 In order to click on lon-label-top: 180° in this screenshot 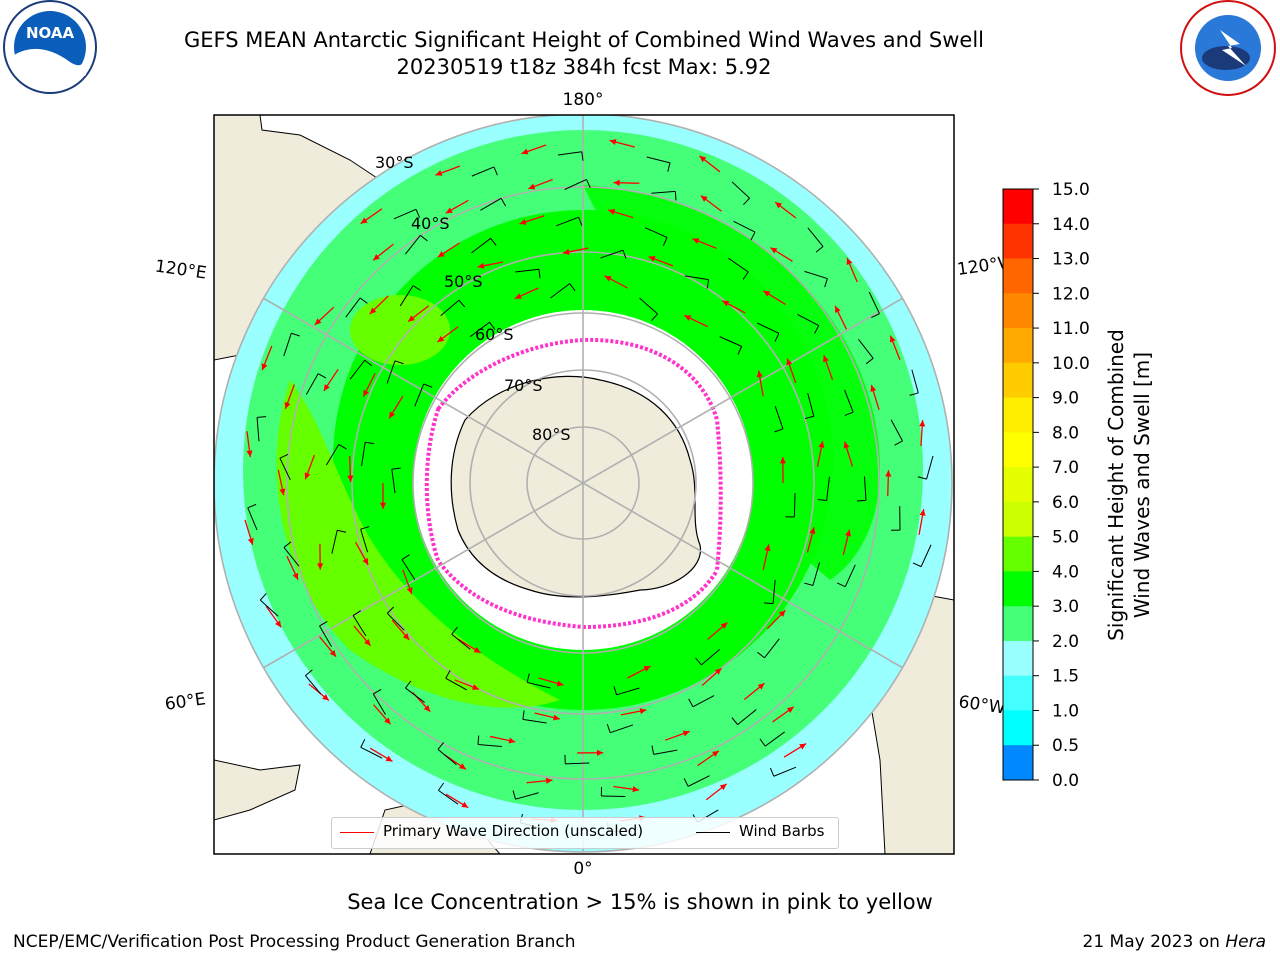, I will do `click(583, 100)`.